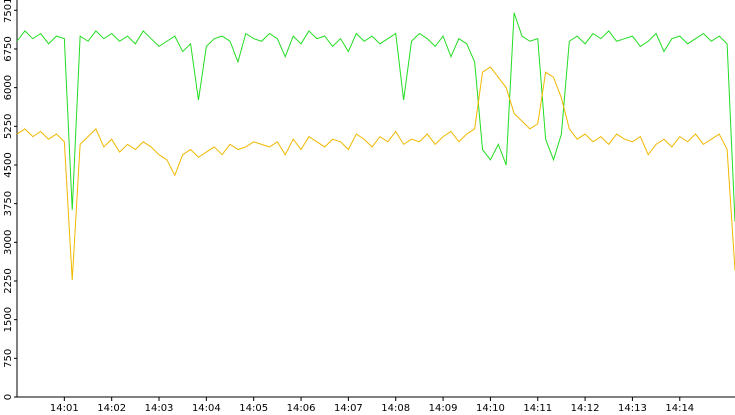  Describe the element at coordinates (490, 408) in the screenshot. I see `x-tick-label: 14:10` at that location.